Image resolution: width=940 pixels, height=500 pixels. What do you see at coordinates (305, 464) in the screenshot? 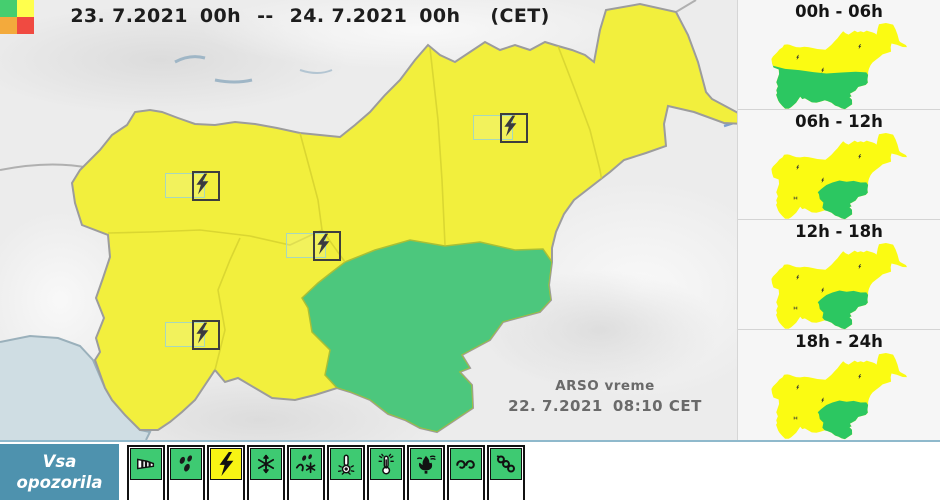
I see `freezing-rain-icon` at bounding box center [305, 464].